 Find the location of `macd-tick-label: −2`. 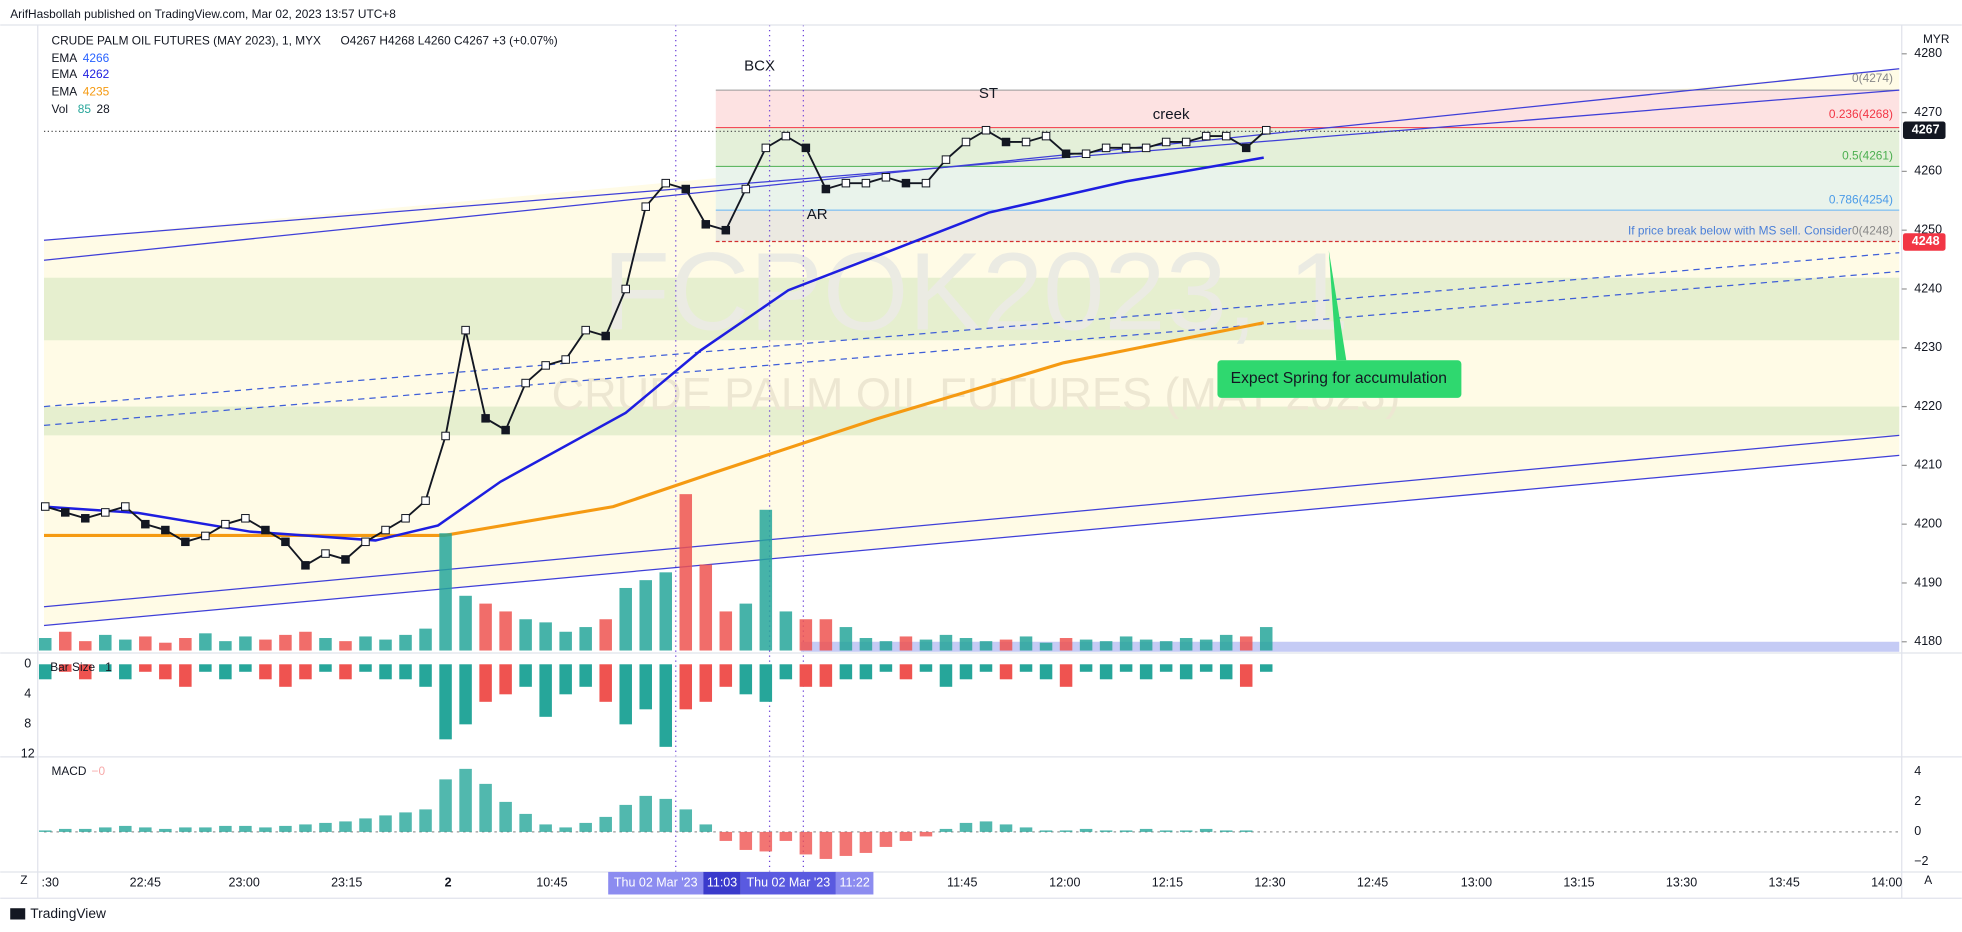

macd-tick-label: −2 is located at coordinates (1921, 861).